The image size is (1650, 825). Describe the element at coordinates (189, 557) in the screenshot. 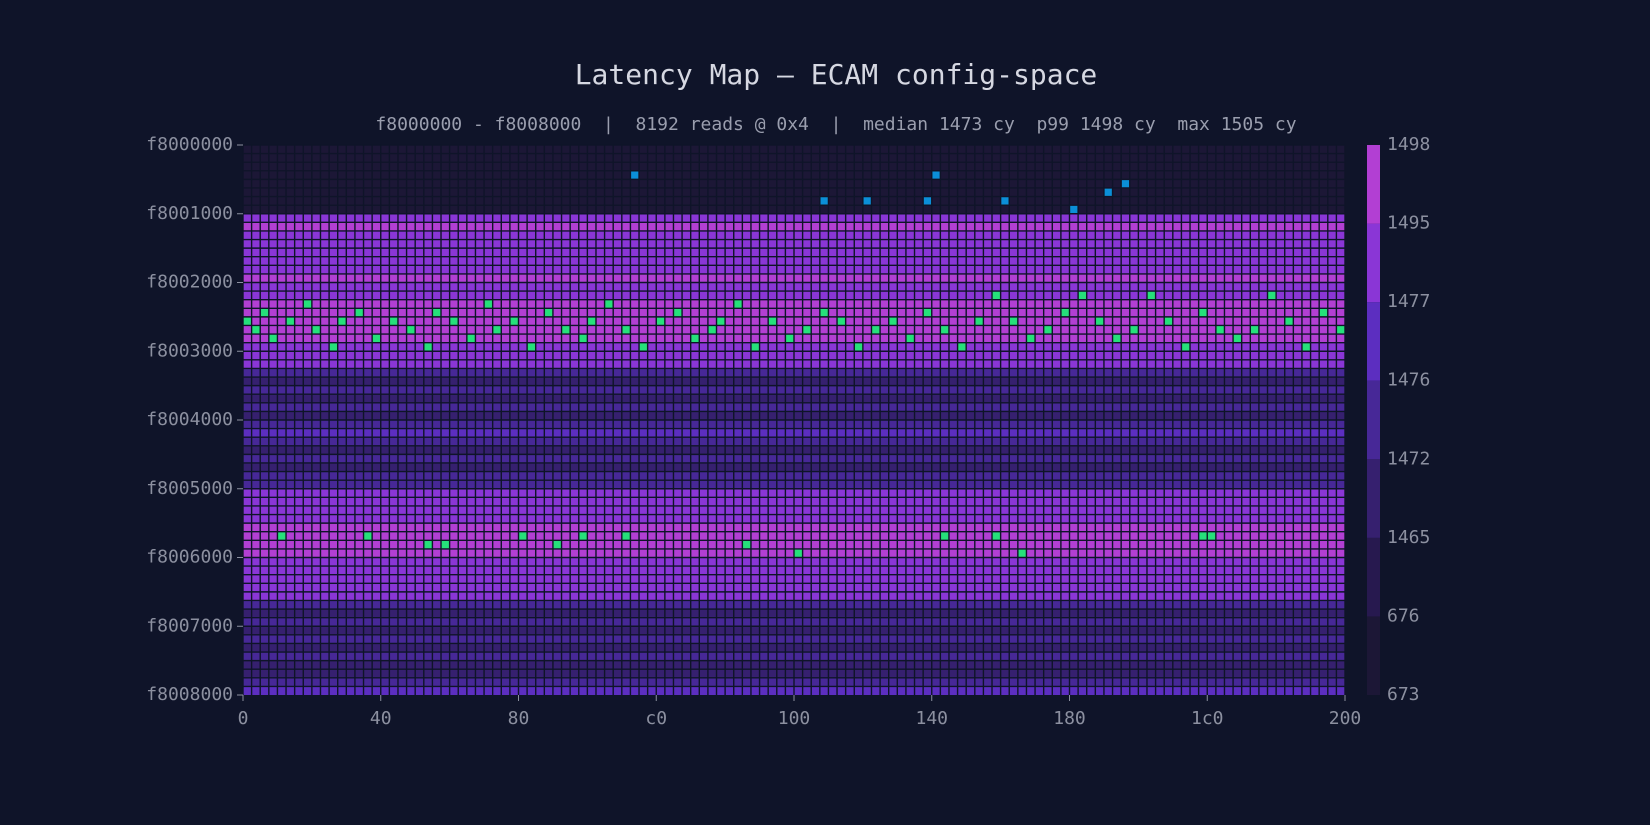

I see `y-tick-label: f8006000` at that location.